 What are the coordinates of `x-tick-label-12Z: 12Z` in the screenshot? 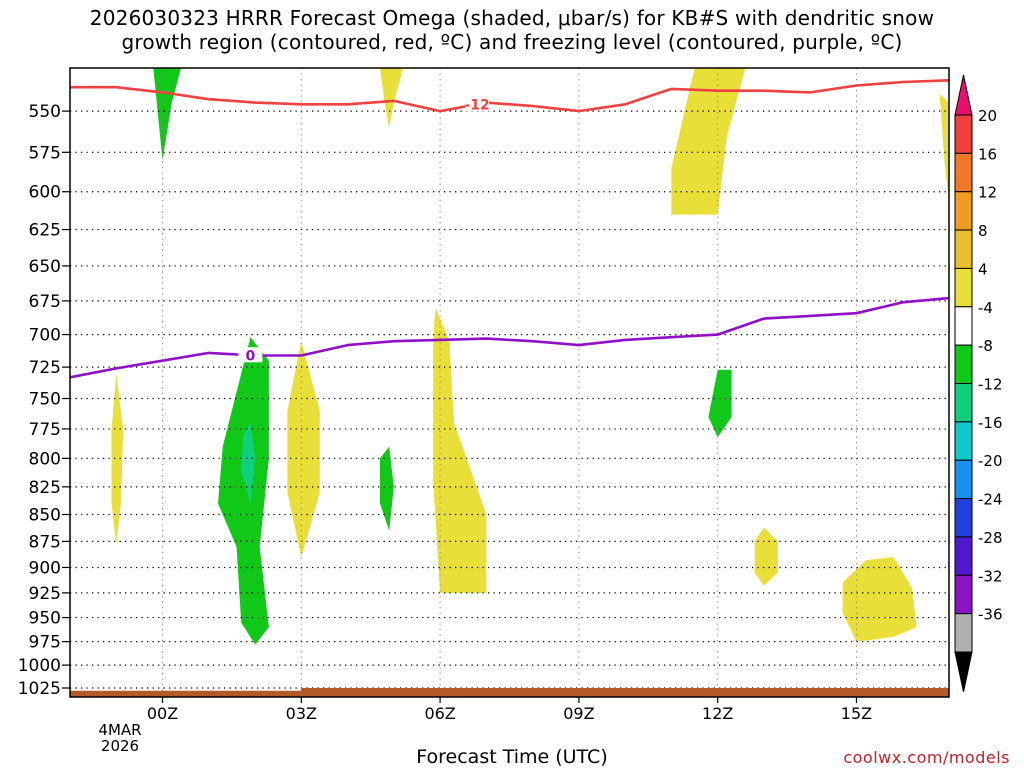 It's located at (717, 713).